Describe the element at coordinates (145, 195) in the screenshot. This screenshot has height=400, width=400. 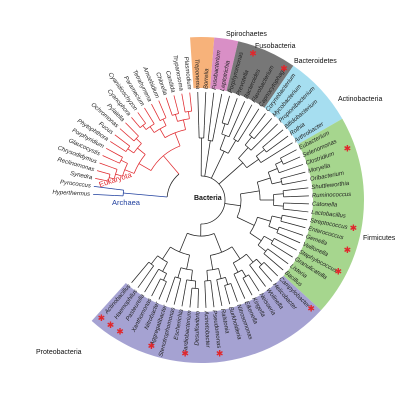
I see `stem-archaea` at that location.